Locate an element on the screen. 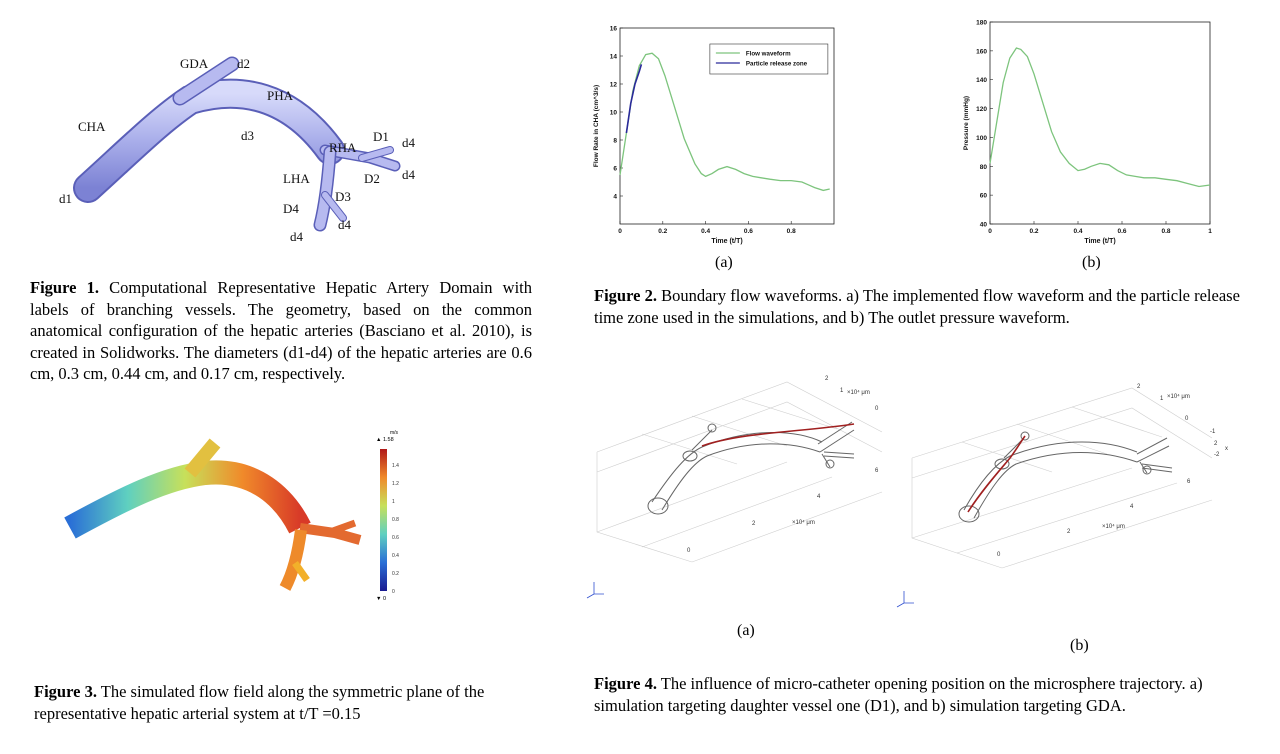 This screenshot has width=1280, height=754. trajectory-d1-plot: ×10⁴ μm ×10⁴ μm 0 2 4 6 2 1 0 is located at coordinates (734, 487).